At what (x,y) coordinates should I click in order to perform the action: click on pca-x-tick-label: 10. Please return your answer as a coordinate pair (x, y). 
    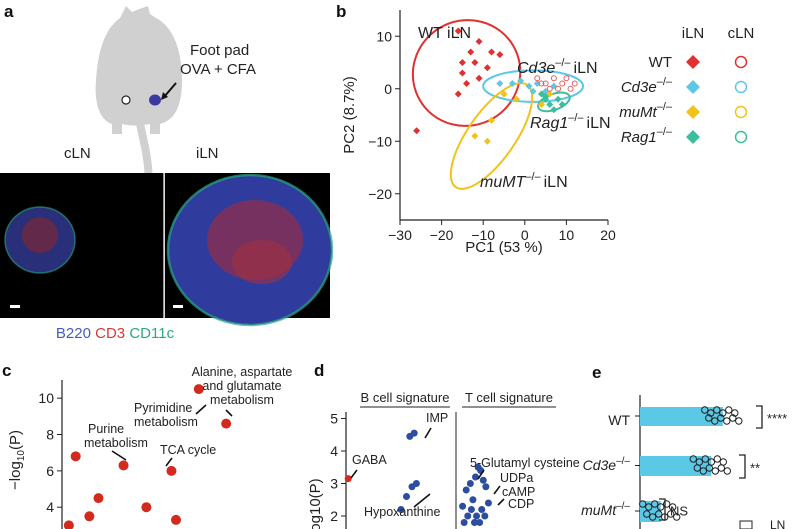
    Looking at the image, I should click on (567, 235).